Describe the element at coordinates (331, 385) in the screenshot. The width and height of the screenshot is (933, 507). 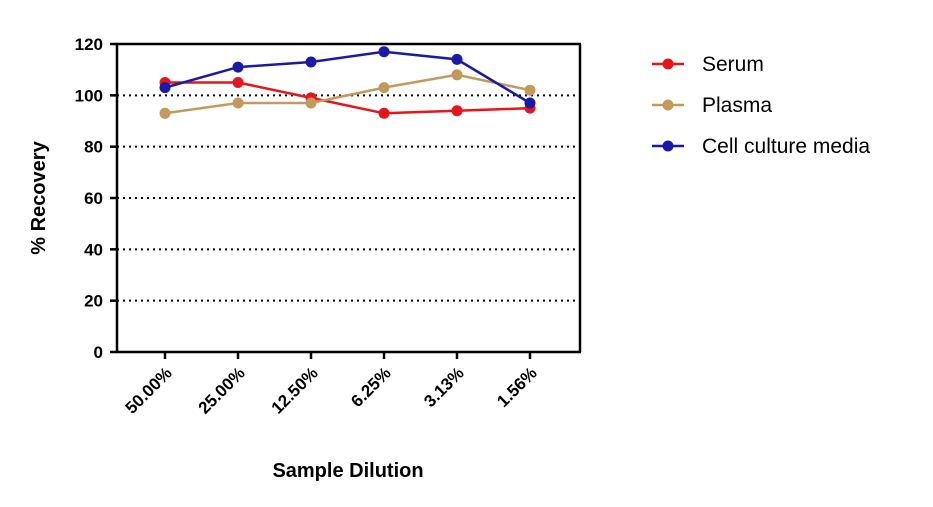
I see `x-axis-ticks: 50.00% 25.00% 12.50% 6.25% 3.13% 1.56%` at that location.